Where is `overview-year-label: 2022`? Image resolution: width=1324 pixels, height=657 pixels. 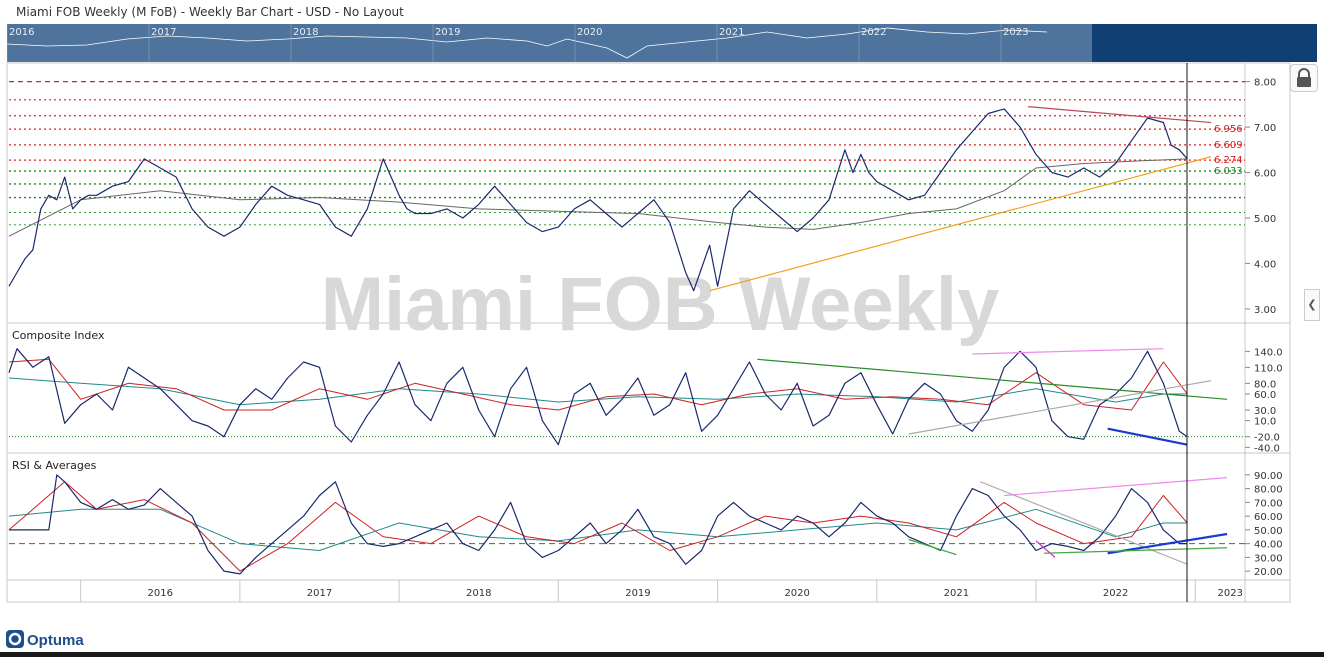 overview-year-label: 2022 is located at coordinates (873, 32).